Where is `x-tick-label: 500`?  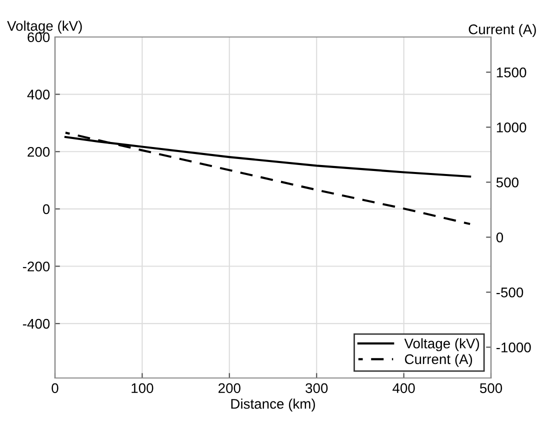
x-tick-label: 500 is located at coordinates (491, 388).